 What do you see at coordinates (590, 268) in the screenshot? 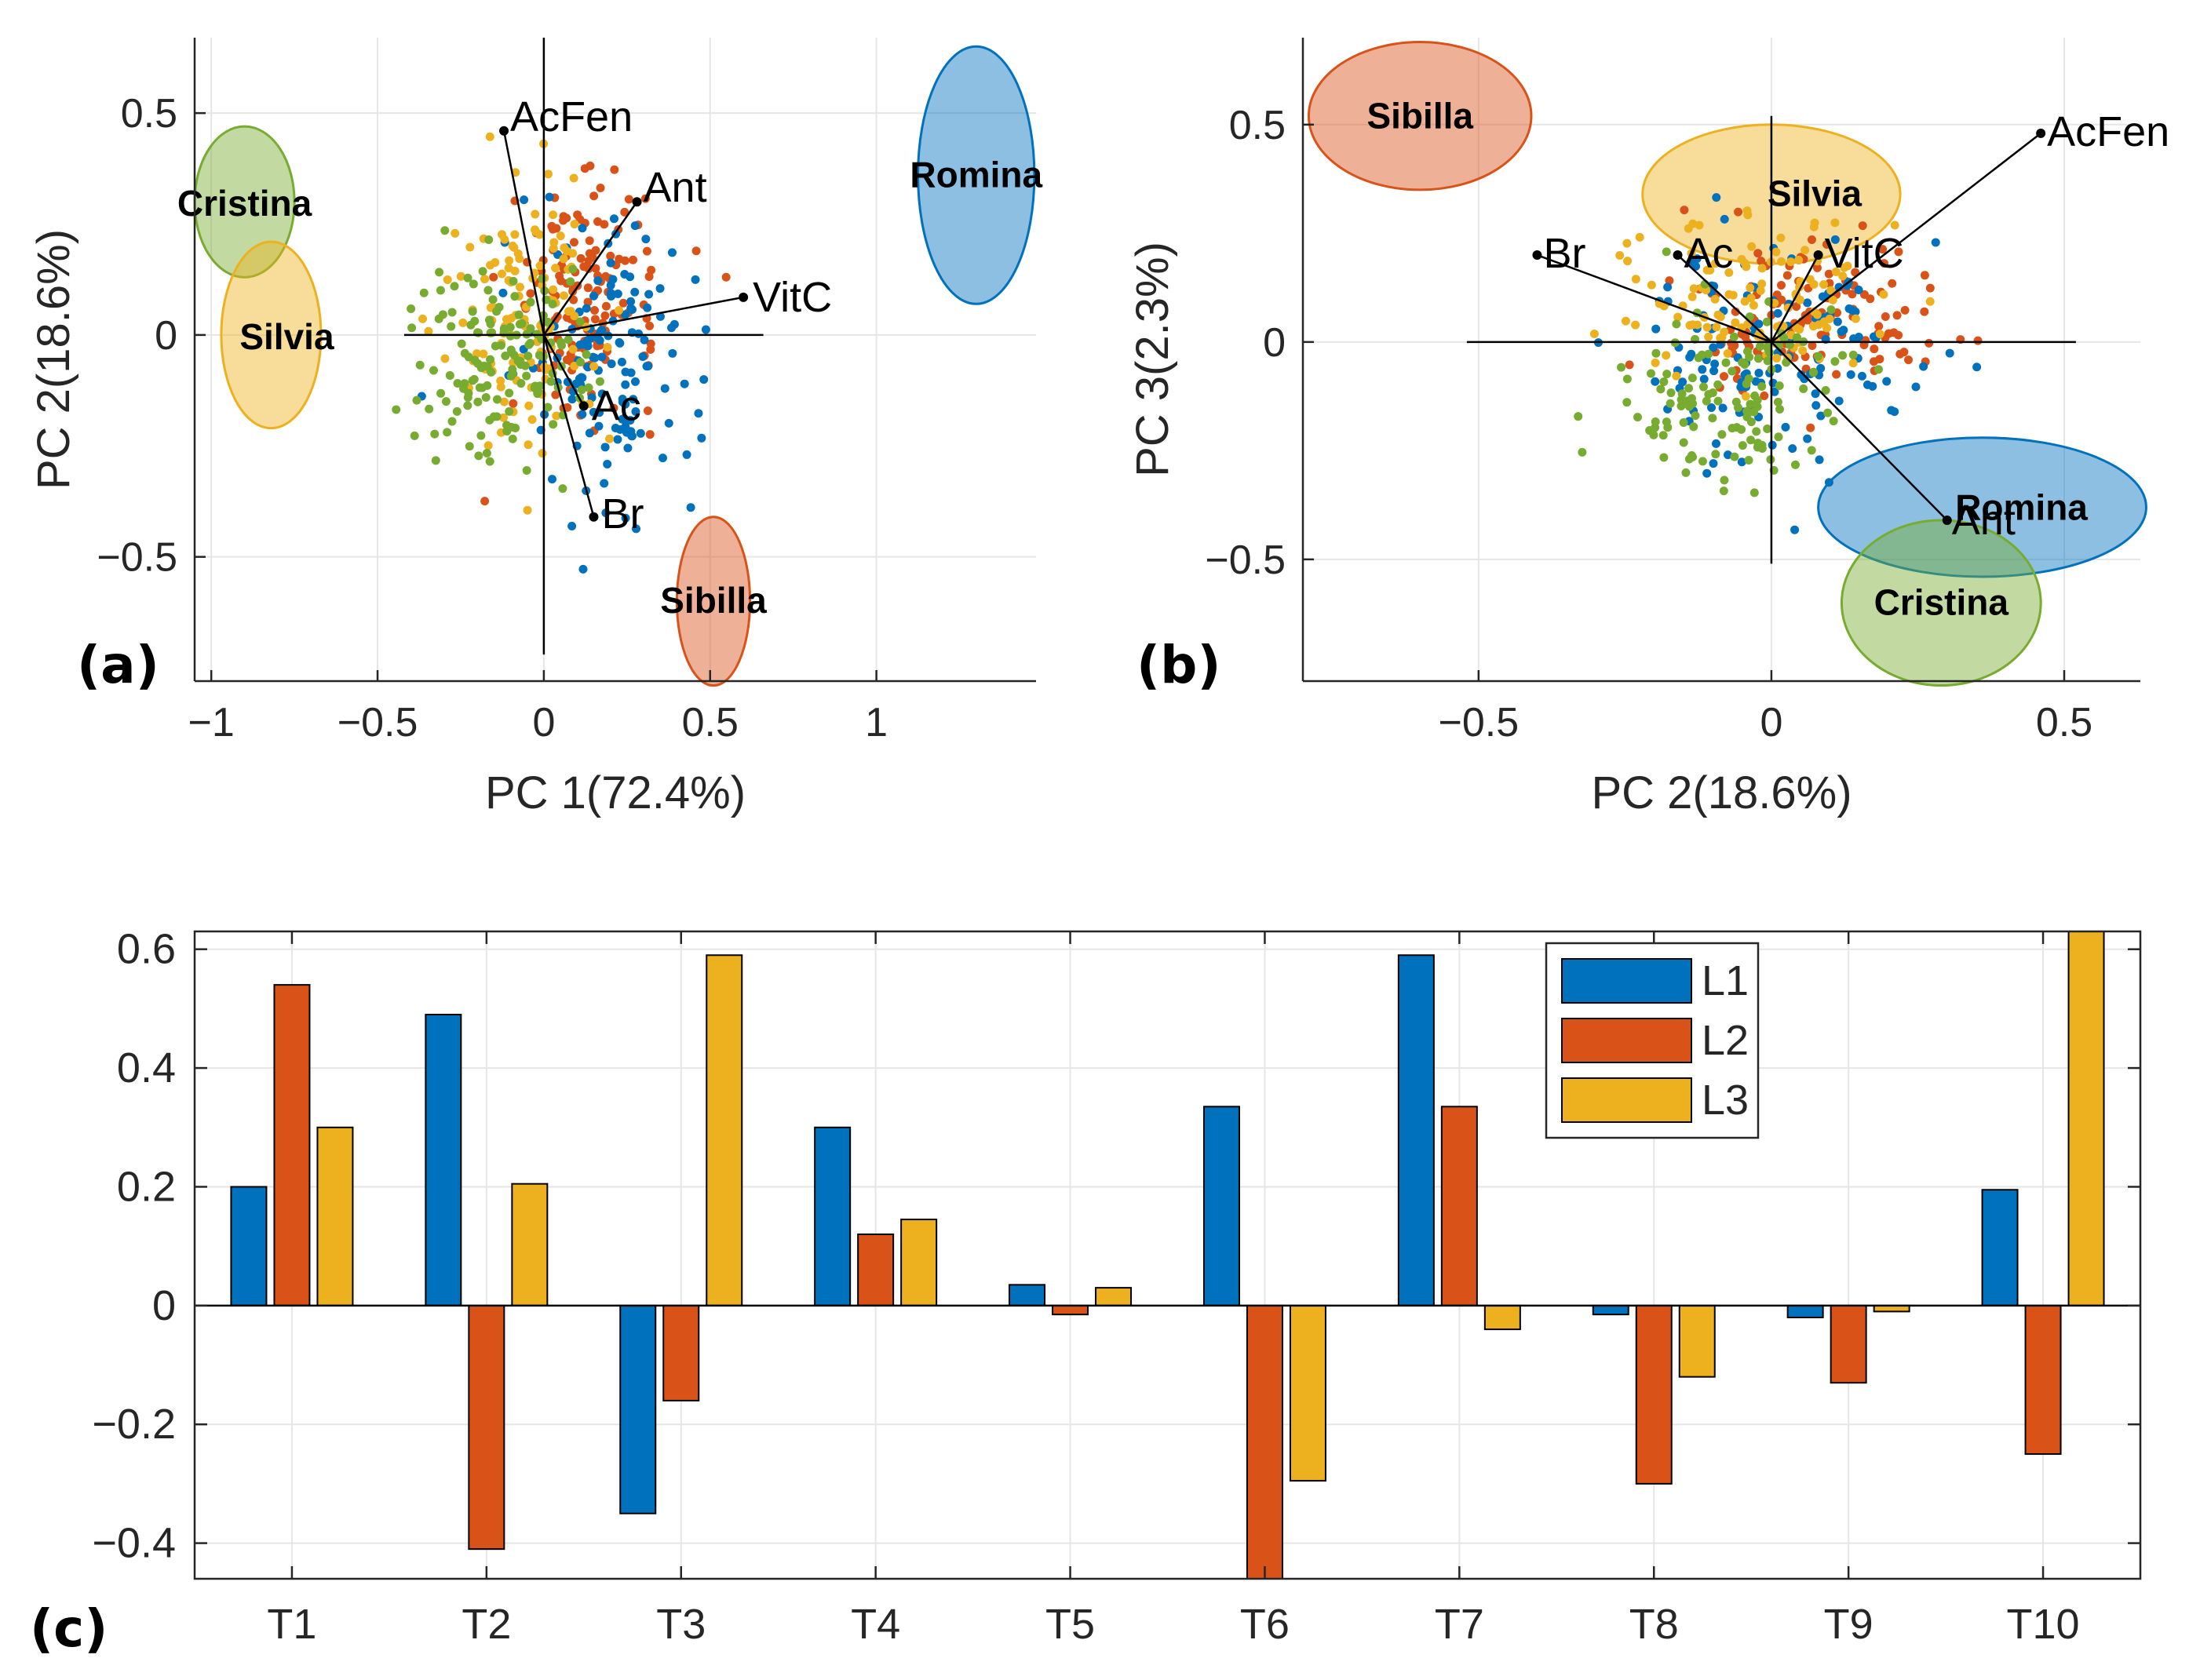
I see `loading-vector-ant` at bounding box center [590, 268].